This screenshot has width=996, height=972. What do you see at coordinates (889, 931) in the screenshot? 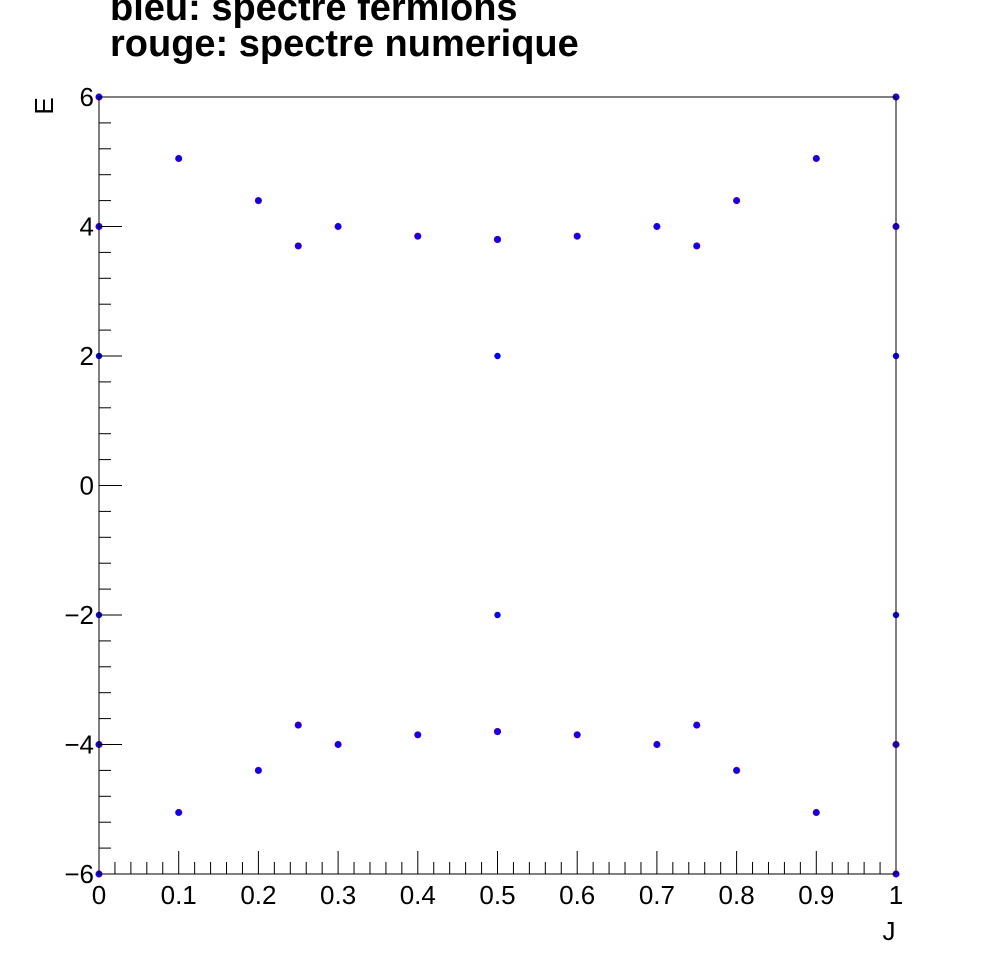
I see `x-axis-title: J` at bounding box center [889, 931].